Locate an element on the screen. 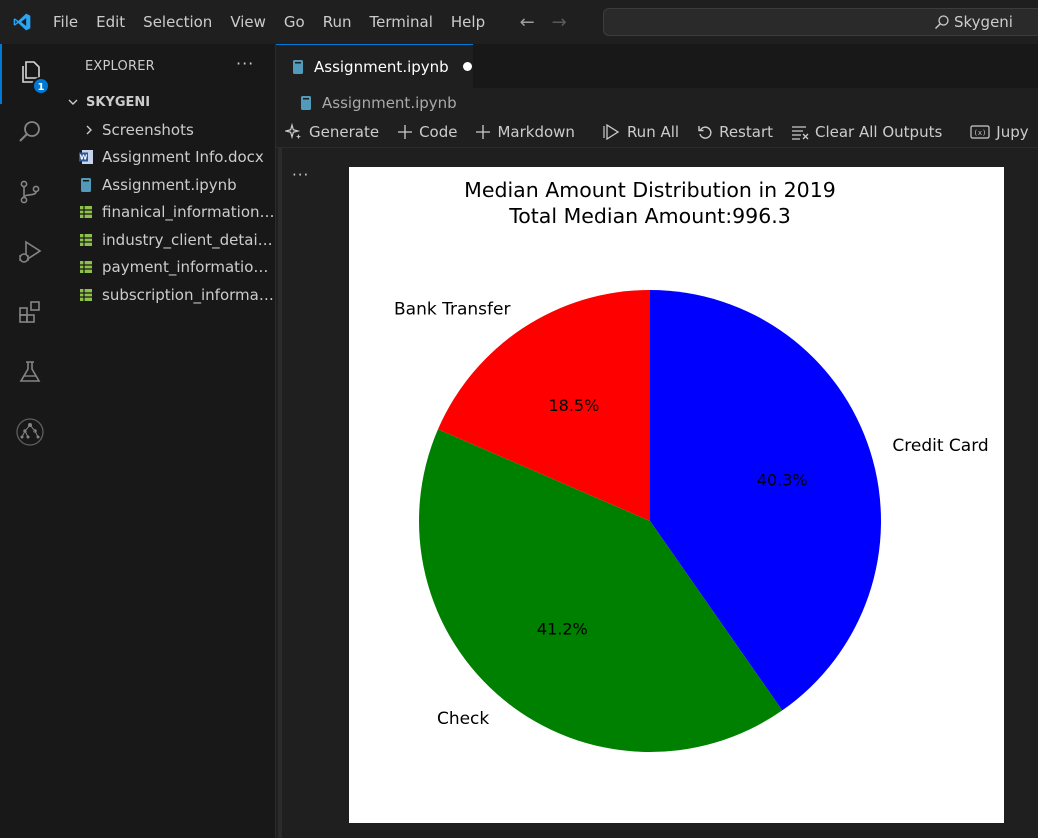  restart-label: Restart is located at coordinates (746, 132).